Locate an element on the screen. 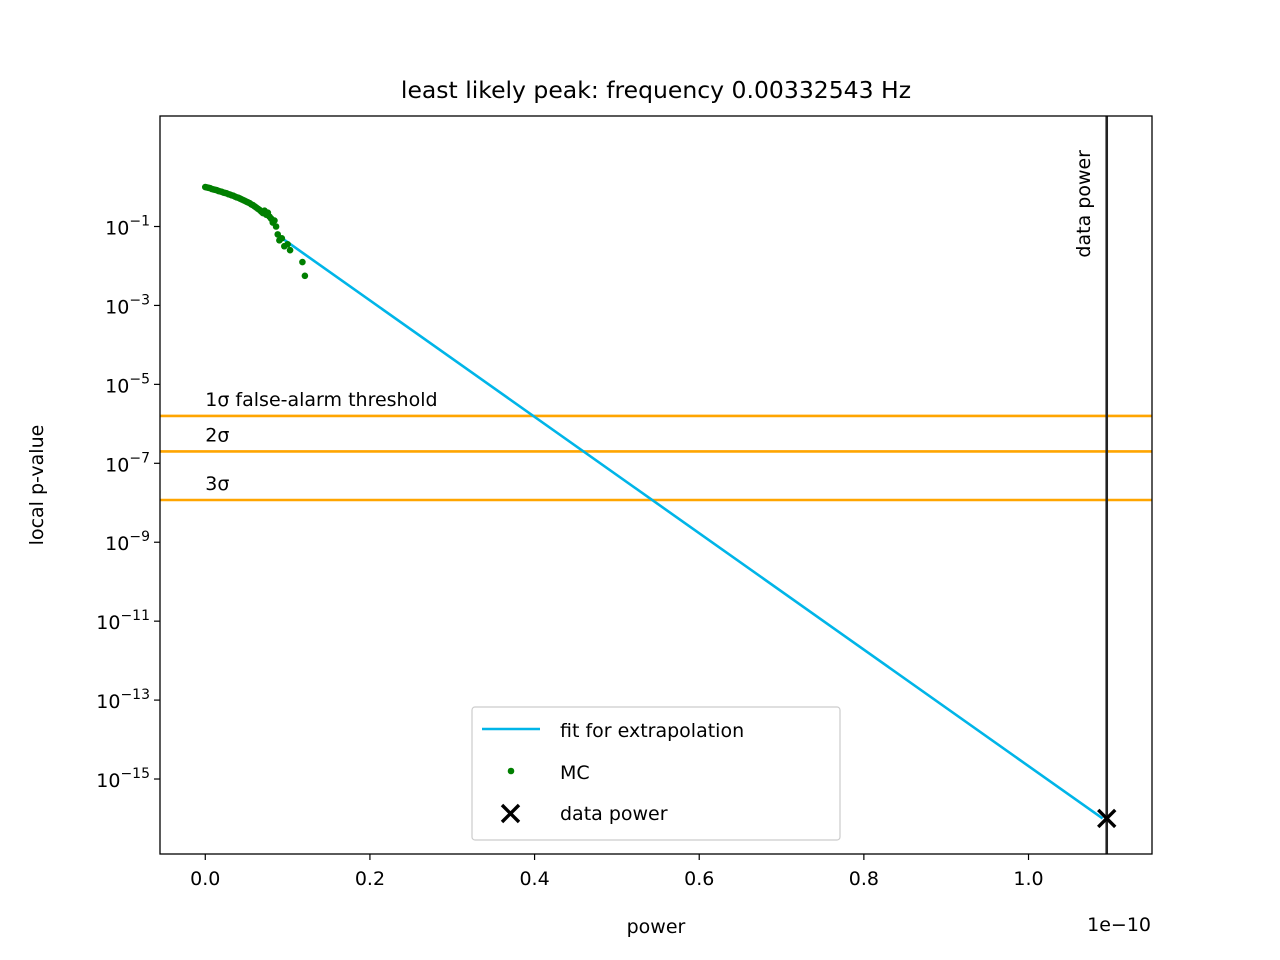 The width and height of the screenshot is (1280, 960). legend-box is located at coordinates (656, 773).